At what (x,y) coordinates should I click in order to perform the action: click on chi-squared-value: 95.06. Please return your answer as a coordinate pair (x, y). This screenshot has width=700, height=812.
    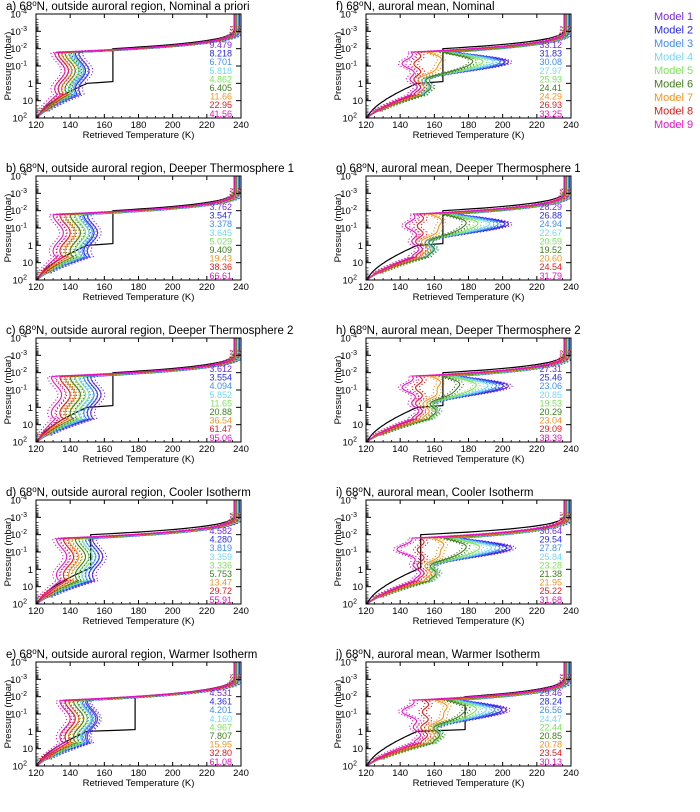
    Looking at the image, I should click on (220, 438).